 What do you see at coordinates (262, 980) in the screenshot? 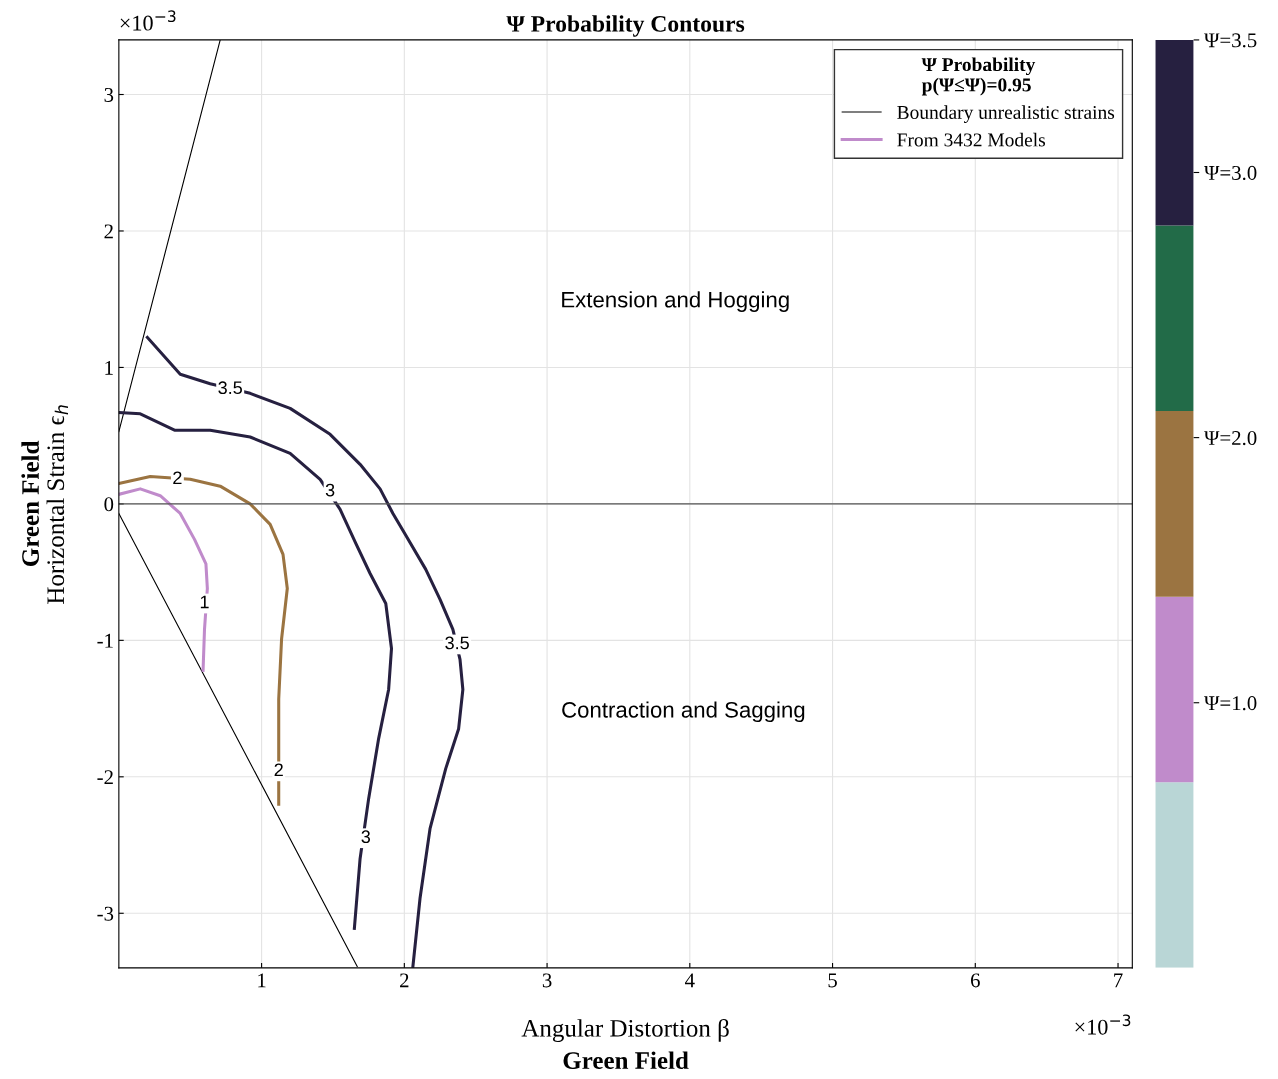
I see `x-tick-label: 1` at bounding box center [262, 980].